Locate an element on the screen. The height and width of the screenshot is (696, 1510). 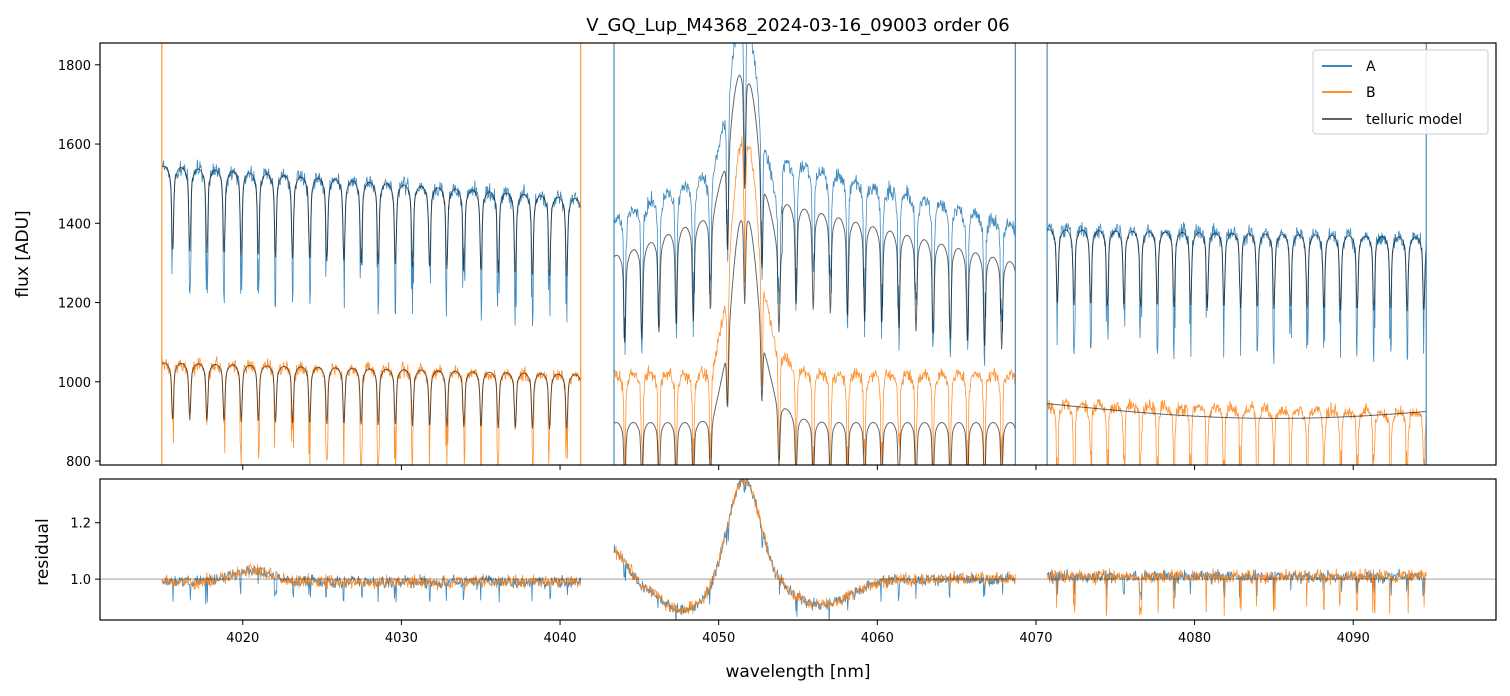
bottom-x-tick-label: 4060 is located at coordinates (877, 638).